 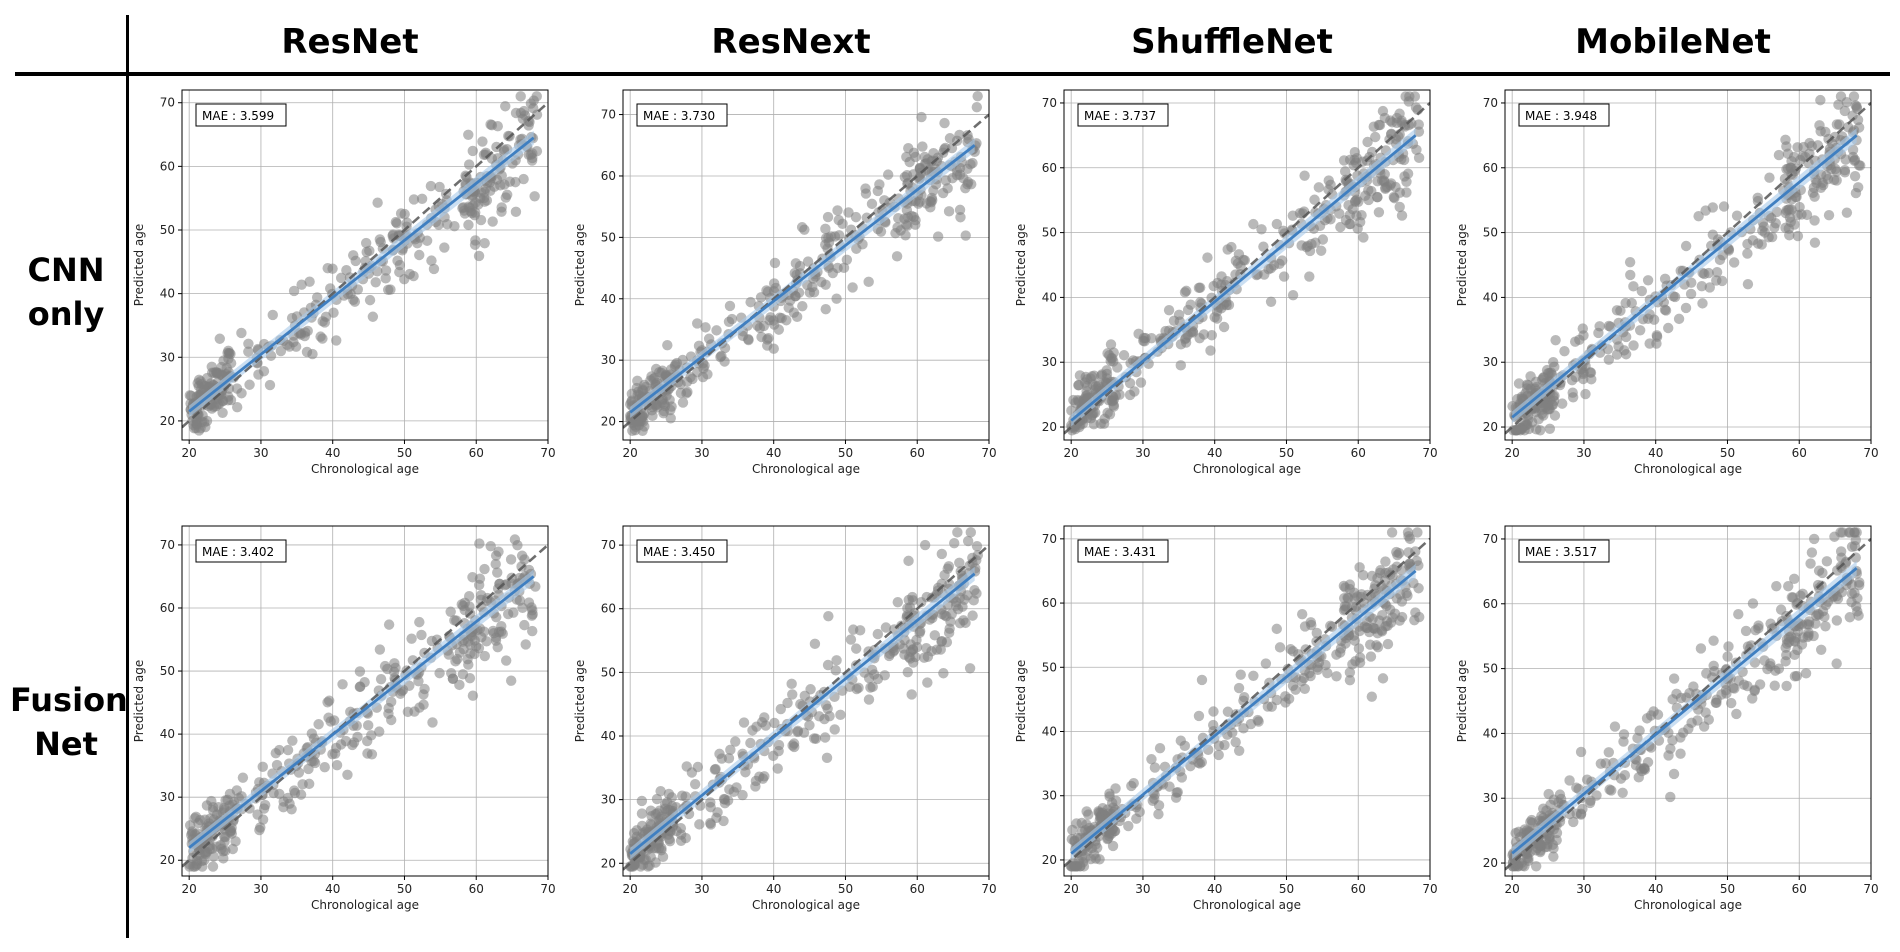 What do you see at coordinates (66, 292) in the screenshot?
I see `row-header-cnn-only: CNN only` at bounding box center [66, 292].